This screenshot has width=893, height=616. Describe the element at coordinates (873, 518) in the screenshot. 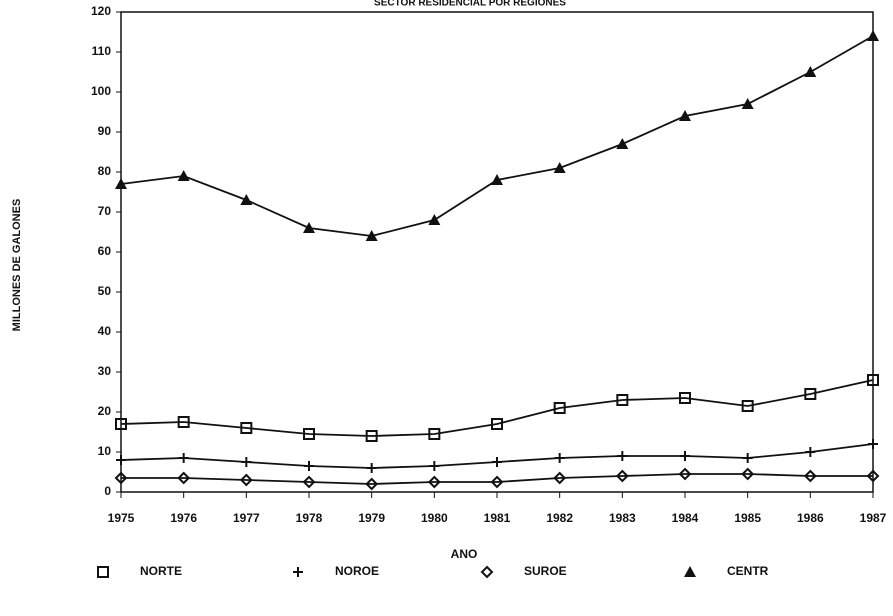

I see `x-tick-label: 1987` at that location.